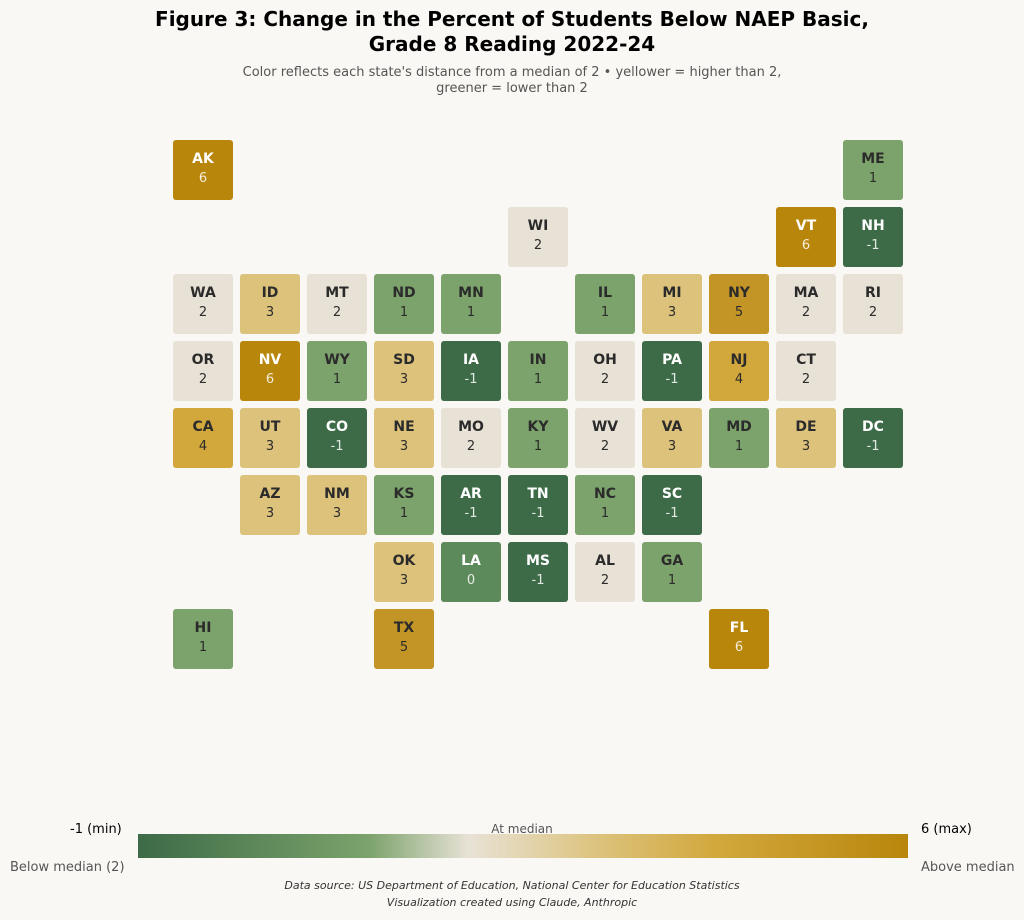 This screenshot has width=1024, height=920. I want to click on state-tile-ok: OK 3, so click(404, 572).